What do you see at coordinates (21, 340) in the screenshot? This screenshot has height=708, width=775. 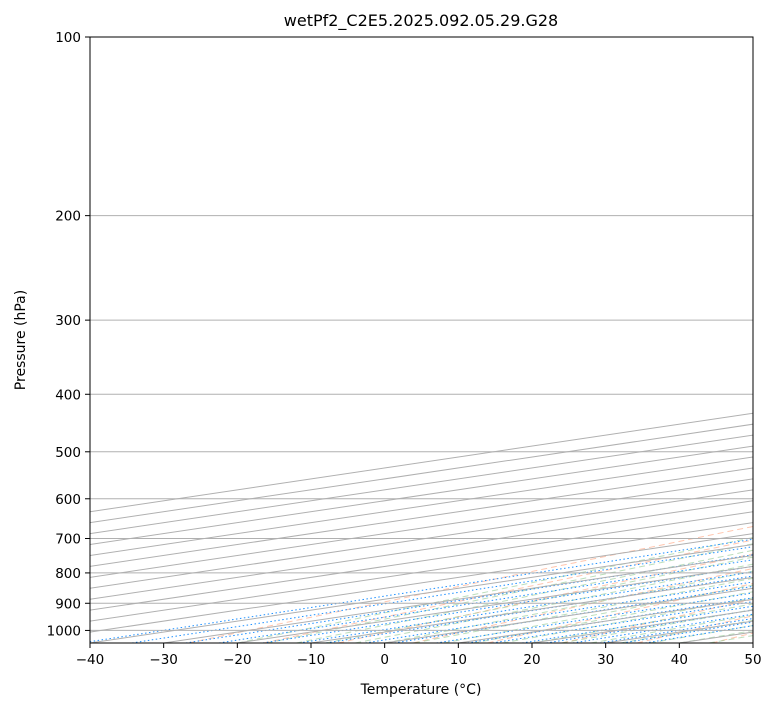 I see `y-axis-label: Pressure (hPa)` at bounding box center [21, 340].